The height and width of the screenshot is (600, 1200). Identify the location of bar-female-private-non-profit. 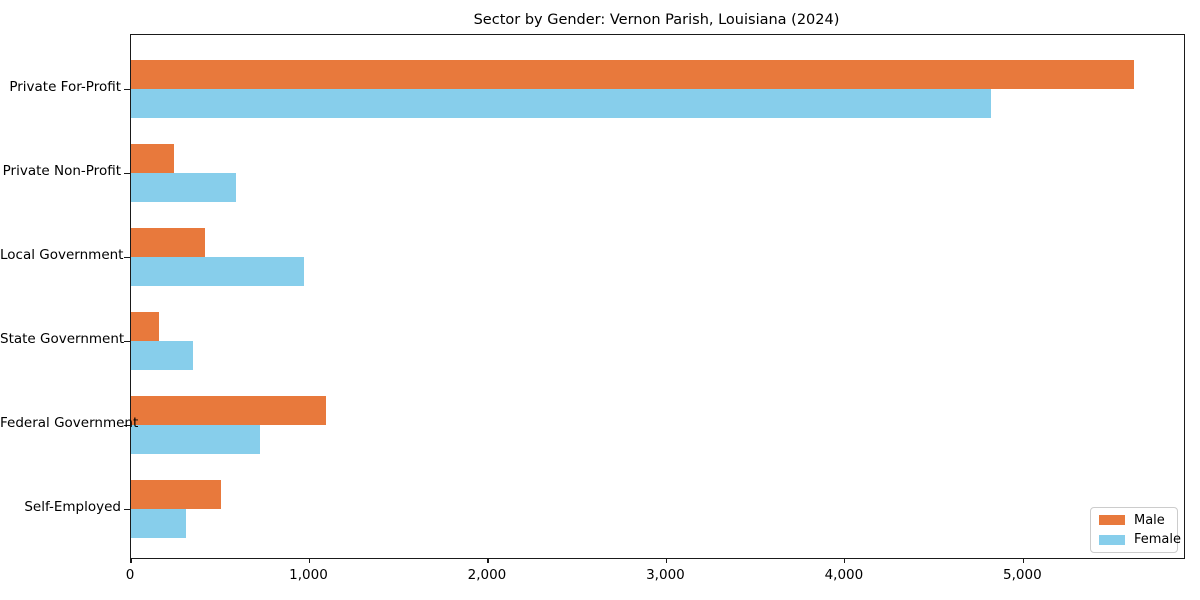
(184, 187).